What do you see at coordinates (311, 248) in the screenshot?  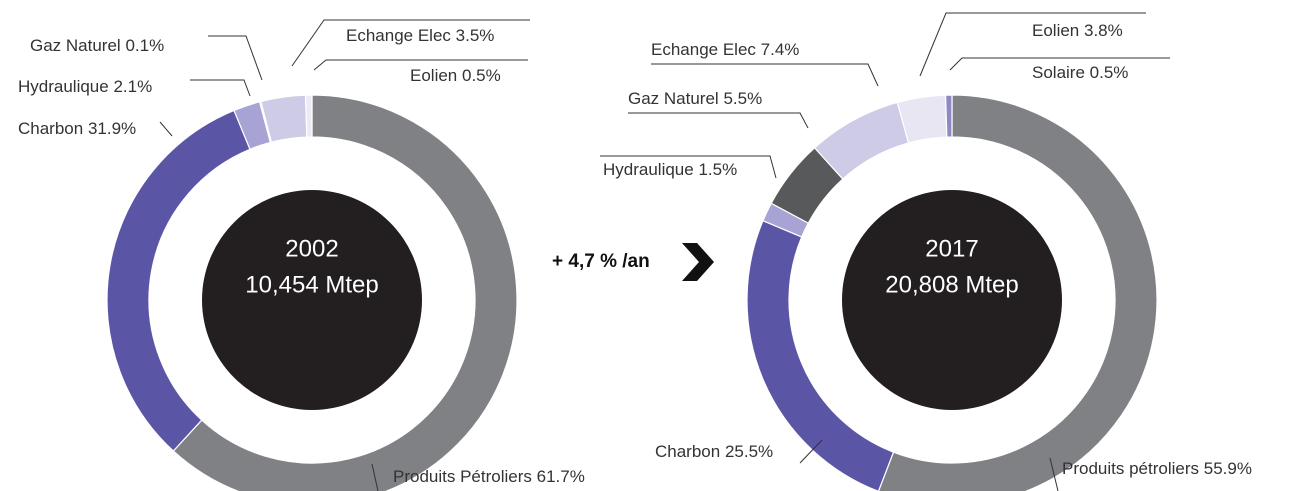 I see `center-year: 2002` at bounding box center [311, 248].